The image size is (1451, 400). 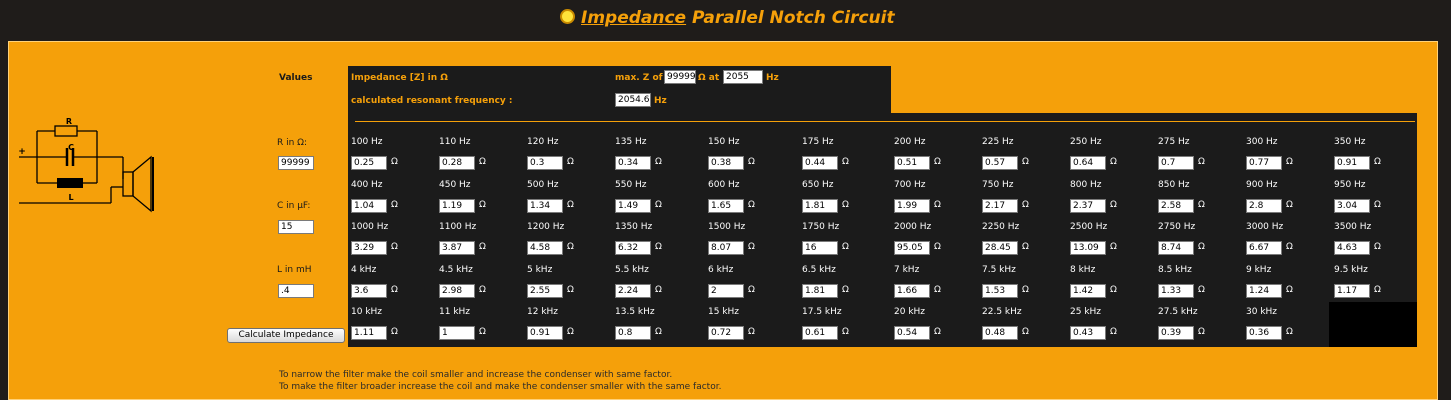 I want to click on impedance-value-input: 0.51, so click(x=912, y=163).